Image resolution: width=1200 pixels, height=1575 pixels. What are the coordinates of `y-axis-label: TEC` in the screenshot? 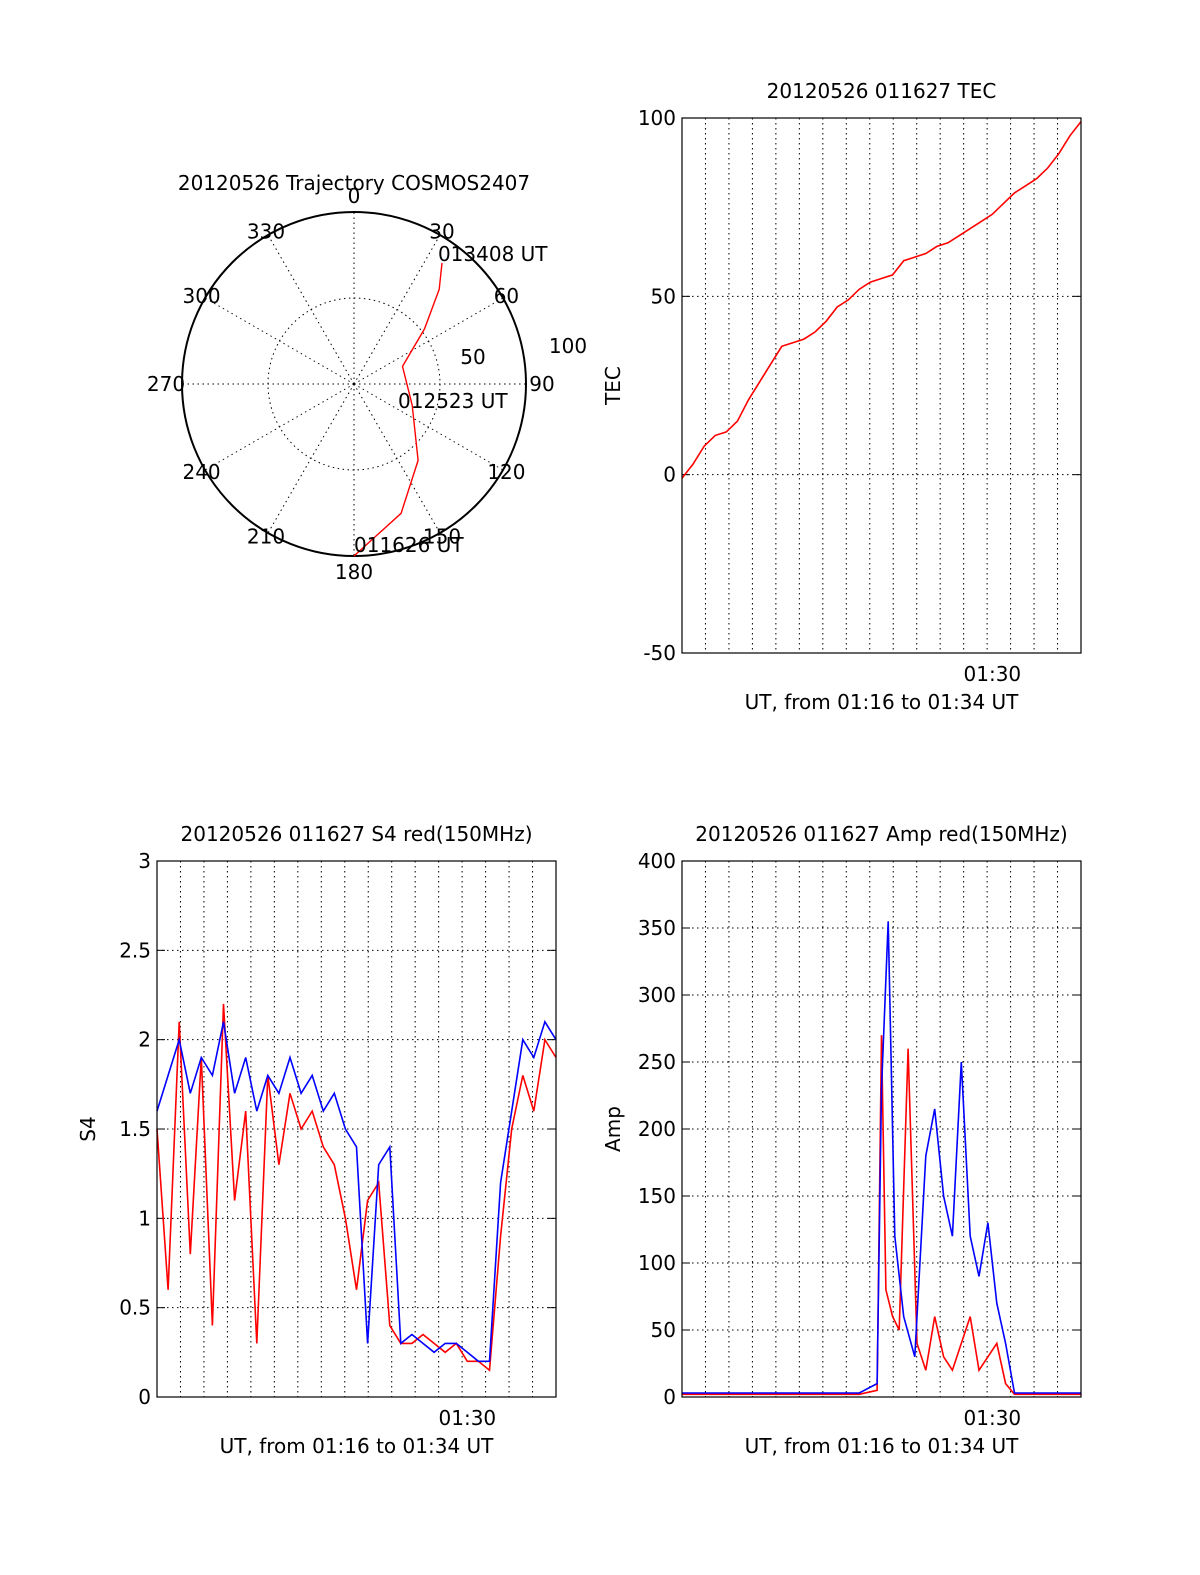 It's located at (613, 386).